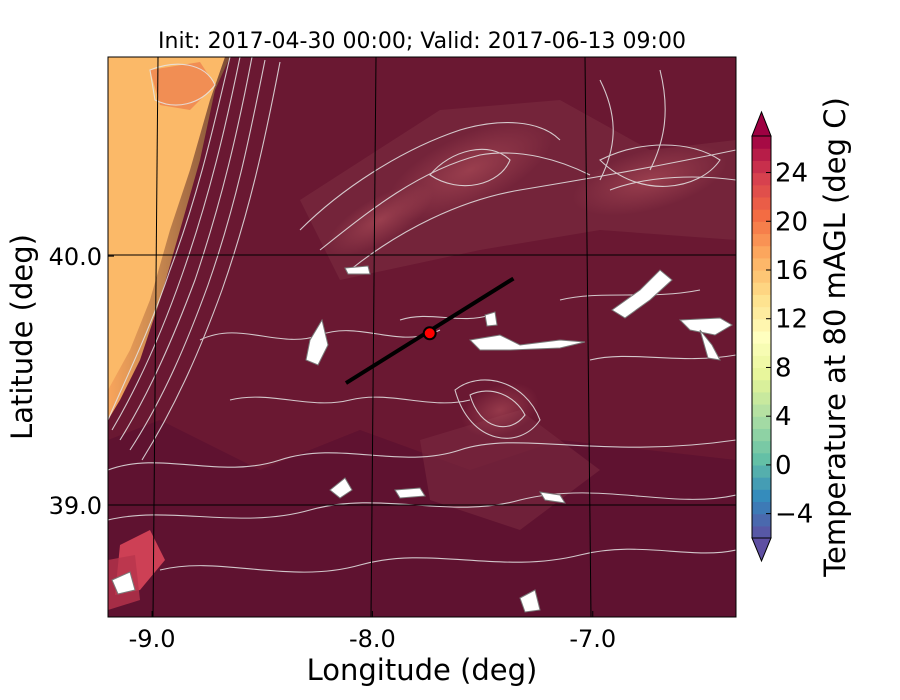 Image resolution: width=900 pixels, height=700 pixels. I want to click on y-tick-label: 40.0, so click(75, 257).